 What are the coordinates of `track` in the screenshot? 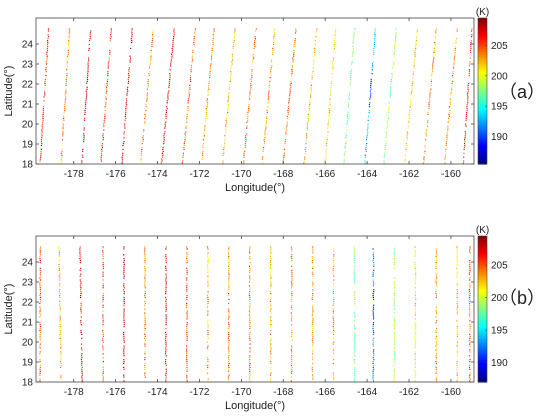 It's located at (469, 314).